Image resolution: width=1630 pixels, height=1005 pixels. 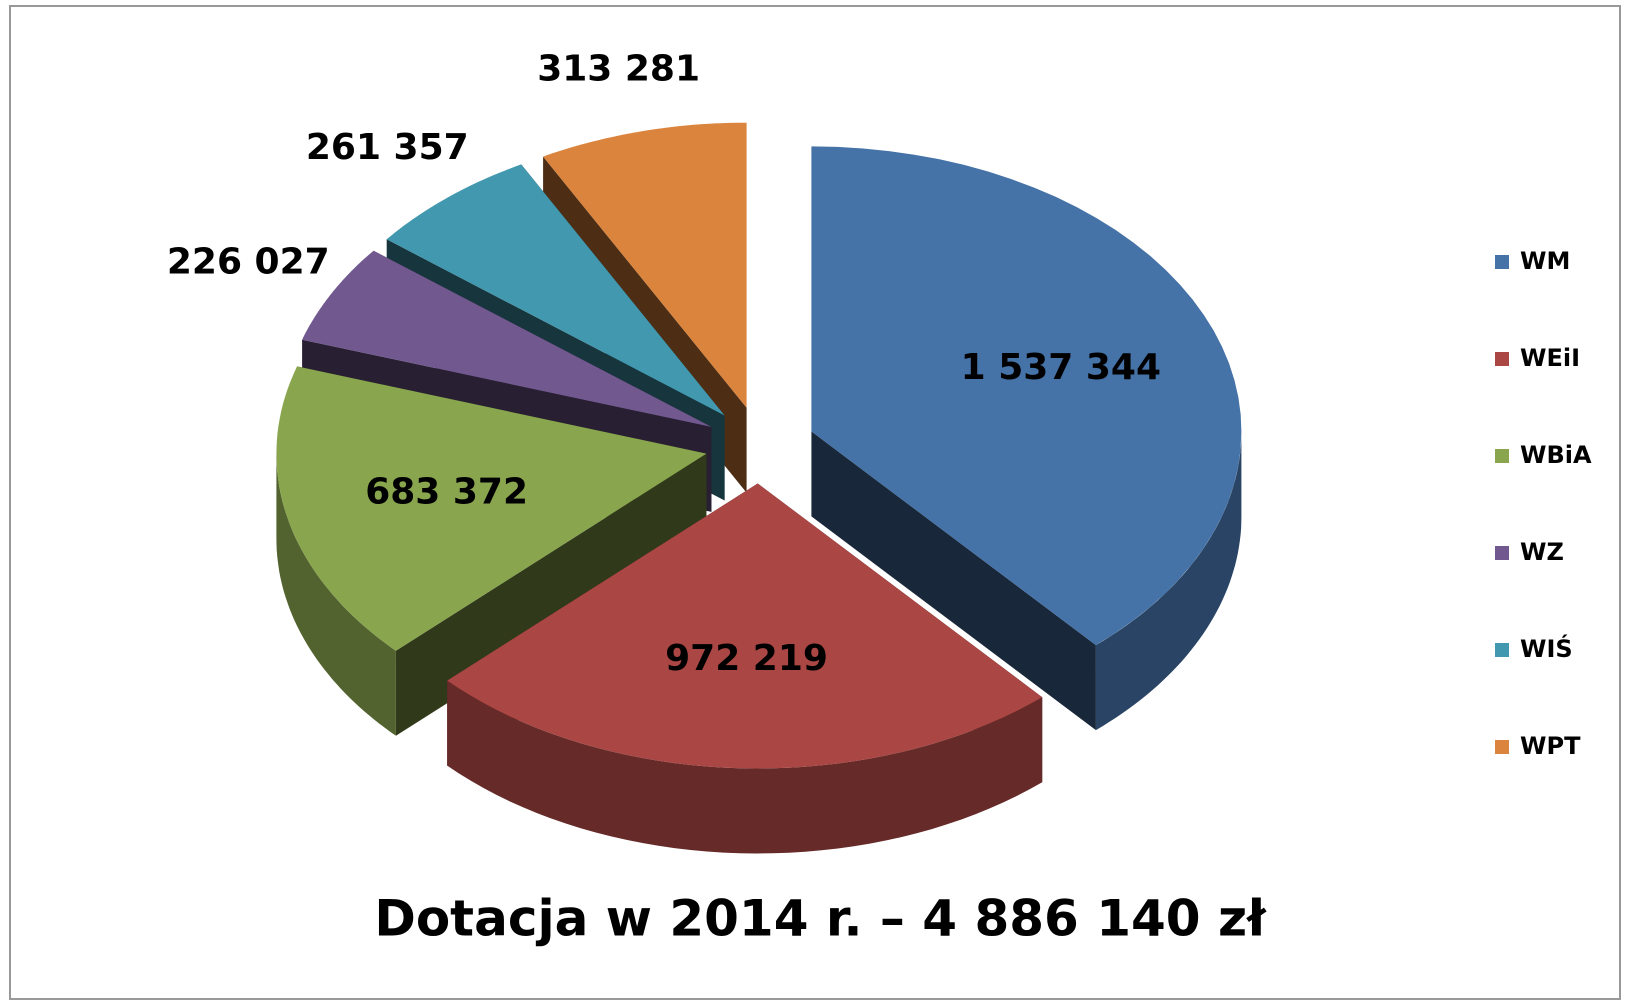 What do you see at coordinates (446, 491) in the screenshot?
I see `data-label: 683 372` at bounding box center [446, 491].